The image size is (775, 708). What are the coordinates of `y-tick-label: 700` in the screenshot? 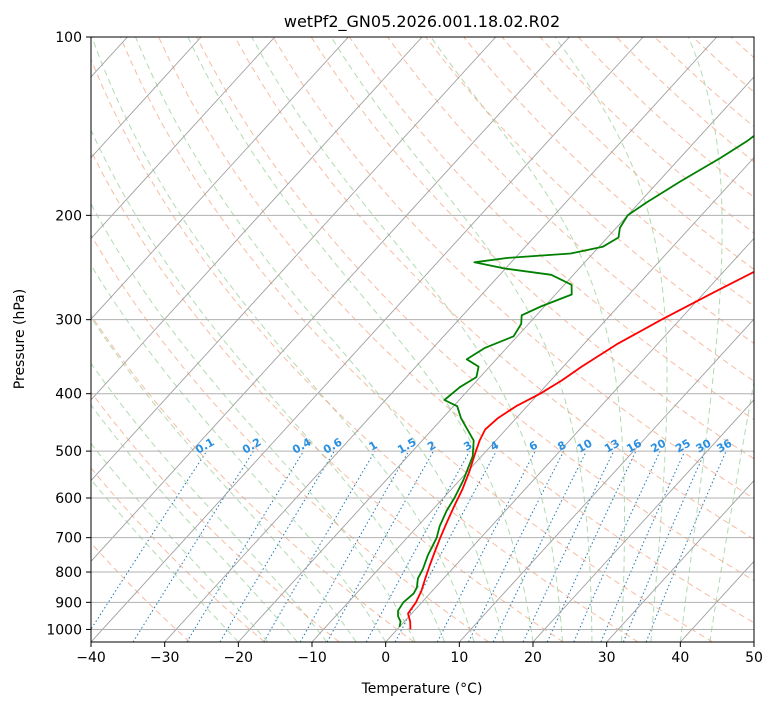 It's located at (68, 539).